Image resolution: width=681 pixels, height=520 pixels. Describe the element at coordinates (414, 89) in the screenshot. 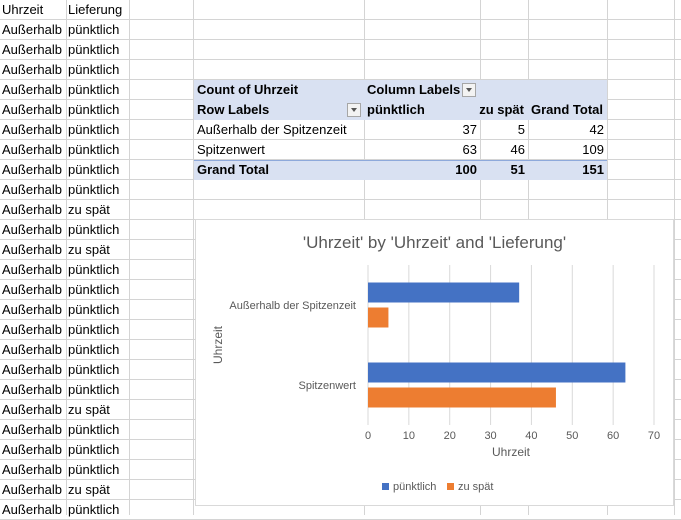

I see `pivot-column-labels: Column Labels` at that location.